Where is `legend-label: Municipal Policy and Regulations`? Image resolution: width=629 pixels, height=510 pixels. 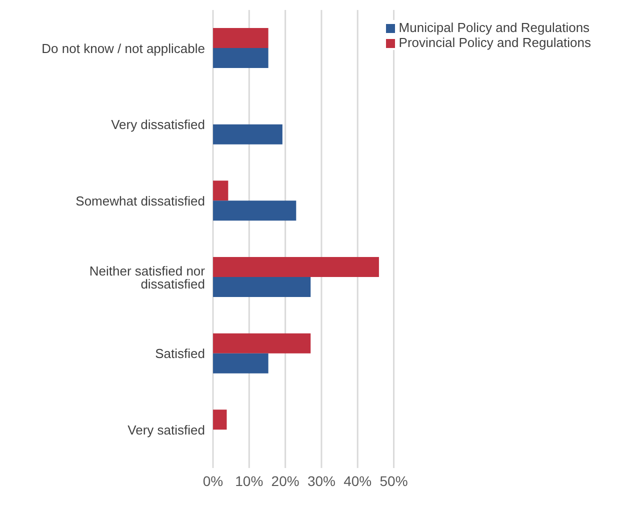 legend-label: Municipal Policy and Regulations is located at coordinates (494, 27).